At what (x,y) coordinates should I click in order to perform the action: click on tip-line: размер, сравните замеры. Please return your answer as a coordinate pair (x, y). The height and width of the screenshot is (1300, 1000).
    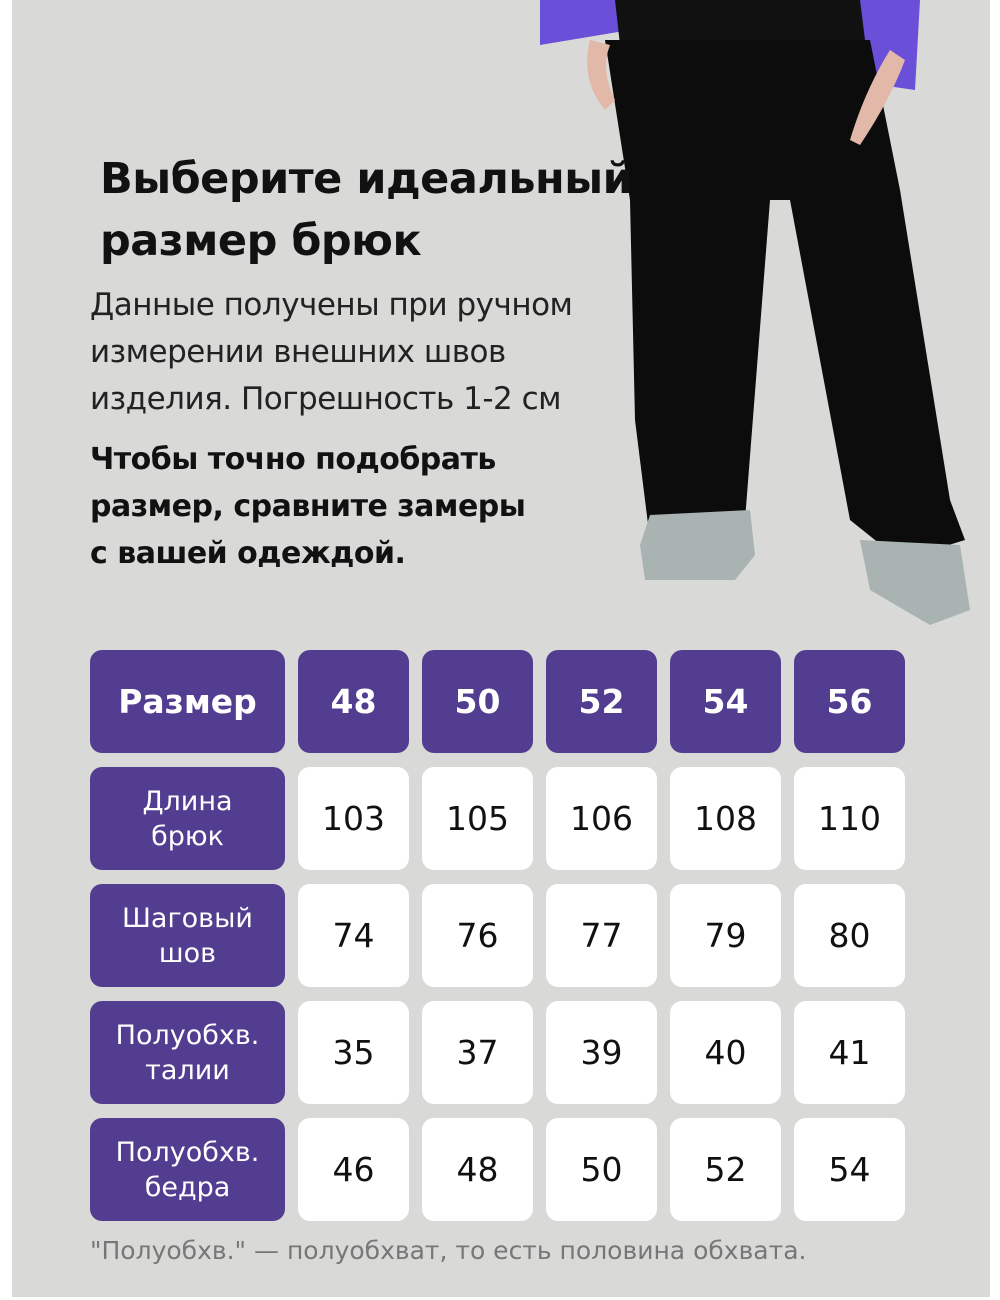
    Looking at the image, I should click on (308, 506).